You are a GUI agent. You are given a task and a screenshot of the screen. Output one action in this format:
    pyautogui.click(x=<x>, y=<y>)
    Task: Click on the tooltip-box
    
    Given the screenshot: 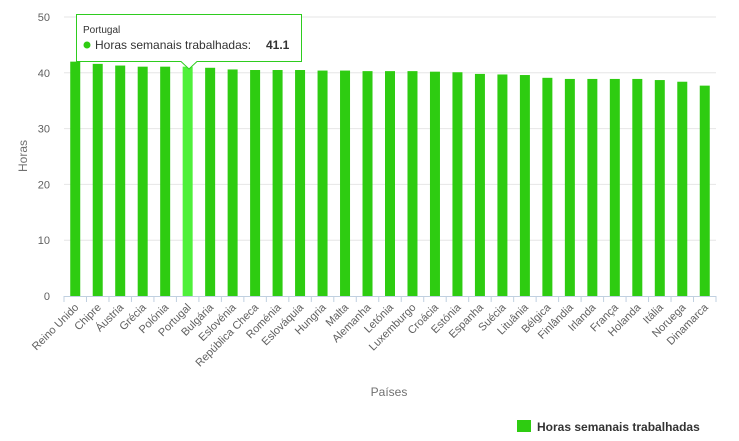 What is the action you would take?
    pyautogui.click(x=189, y=42)
    